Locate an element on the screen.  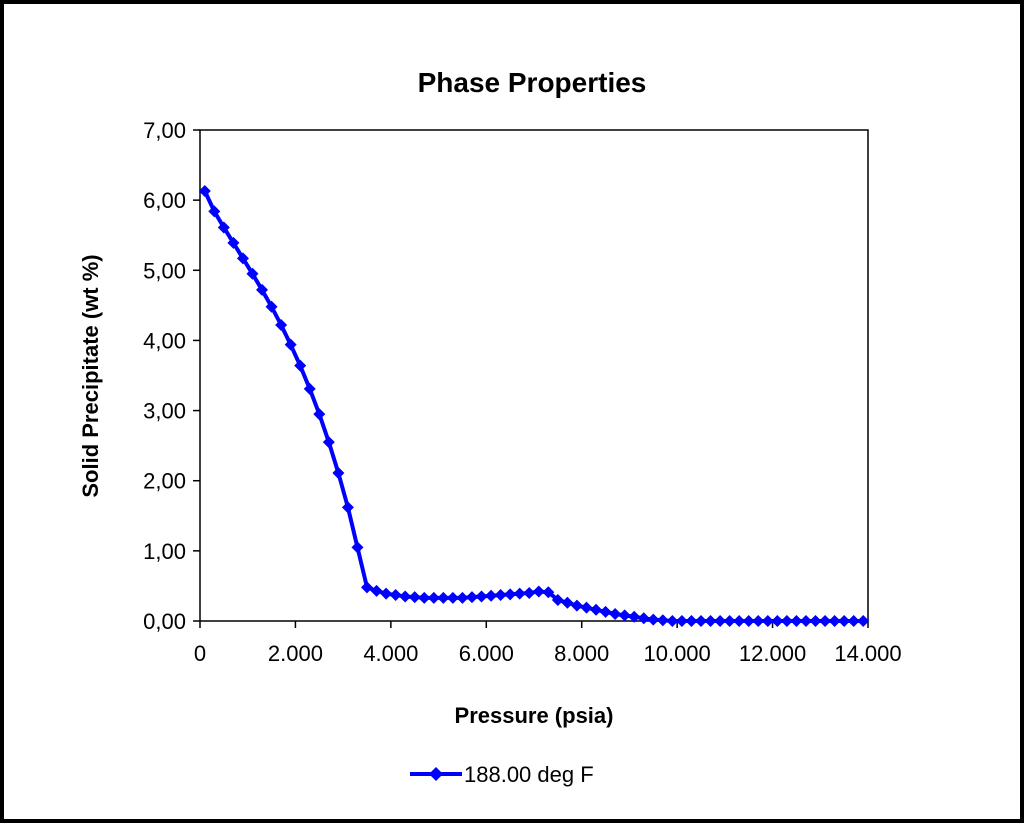
y-tick-label: 2,00 is located at coordinates (164, 481).